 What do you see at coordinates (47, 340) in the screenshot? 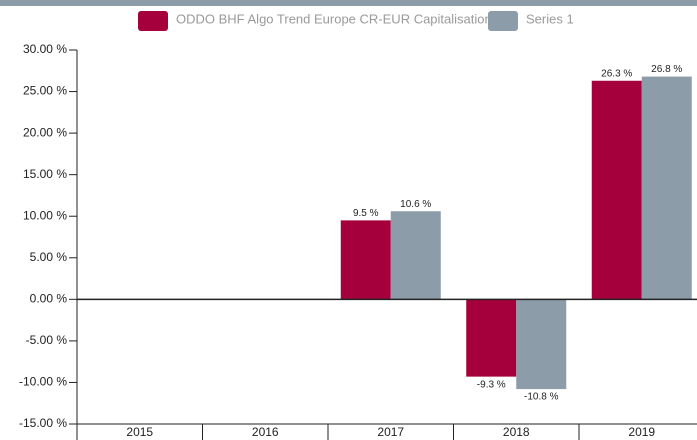
I see `y-tick-label: -5.00 %` at bounding box center [47, 340].